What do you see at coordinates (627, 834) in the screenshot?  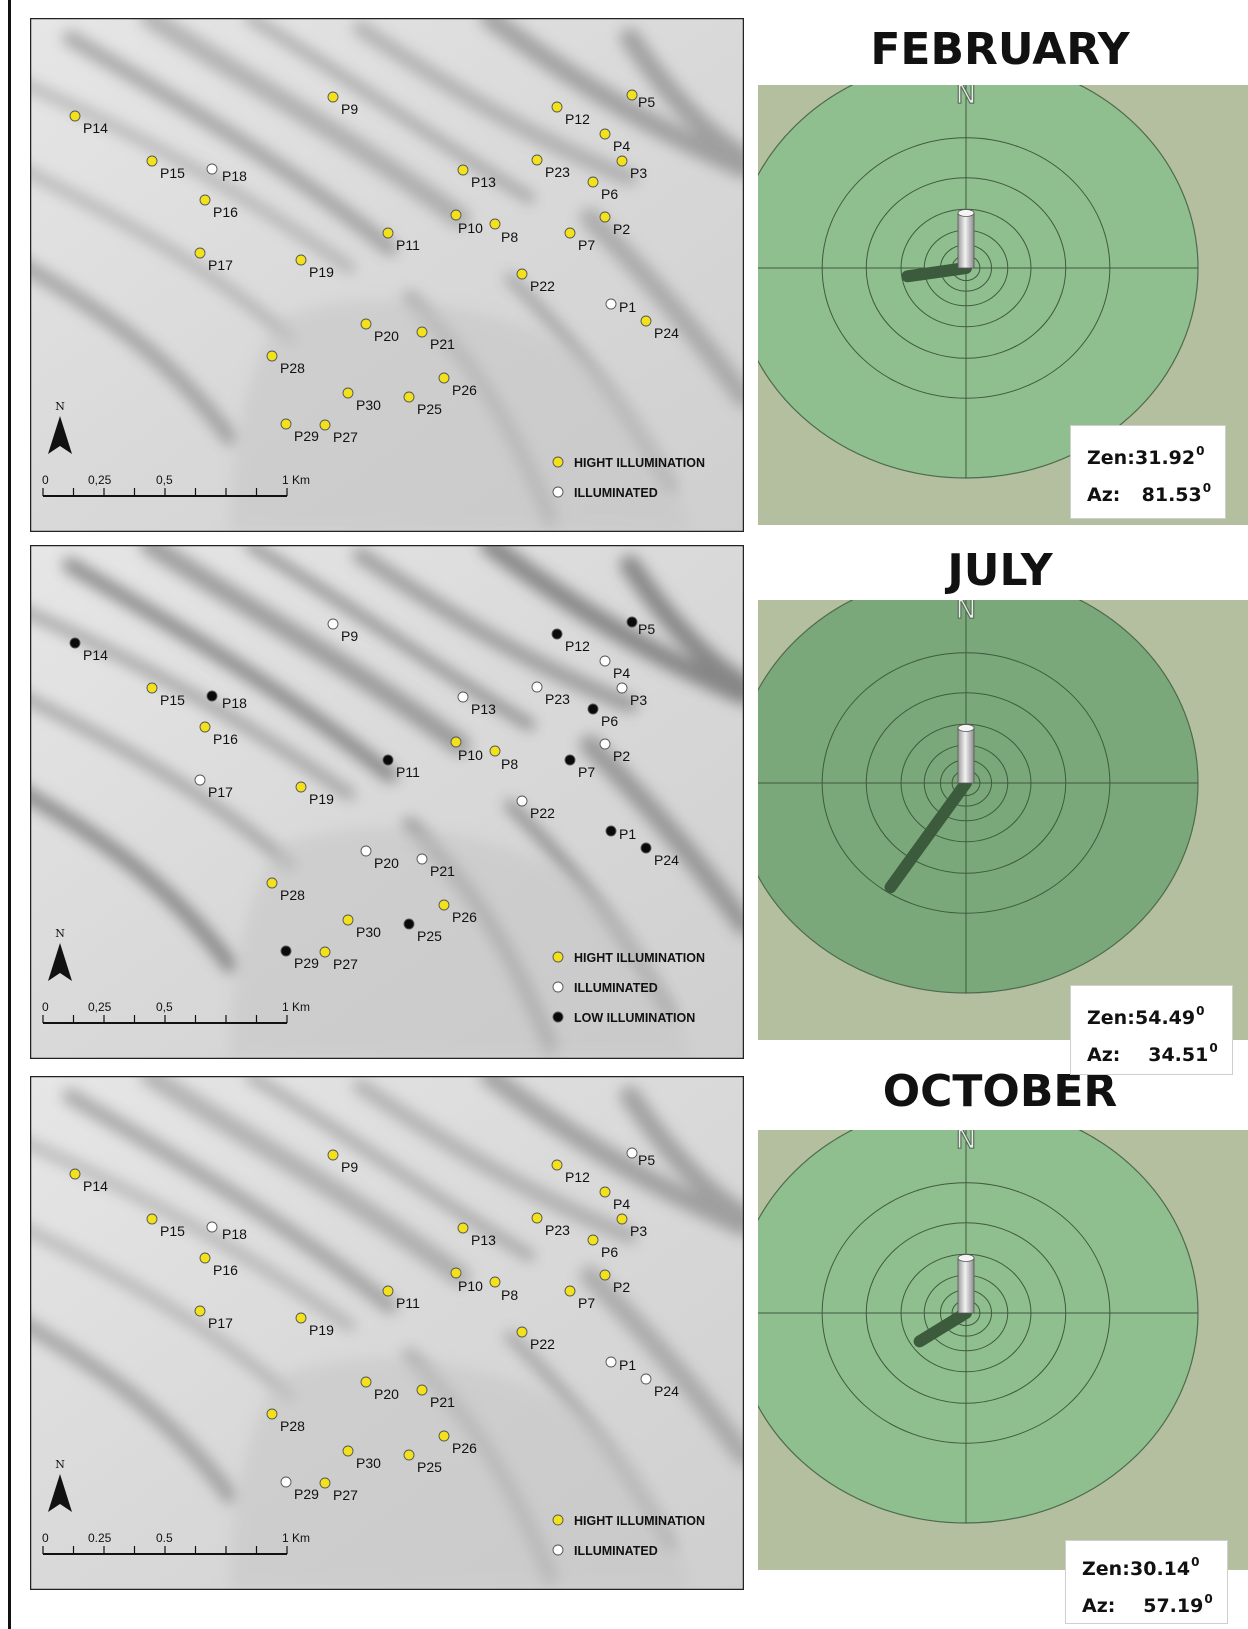 I see `point-label: P1` at bounding box center [627, 834].